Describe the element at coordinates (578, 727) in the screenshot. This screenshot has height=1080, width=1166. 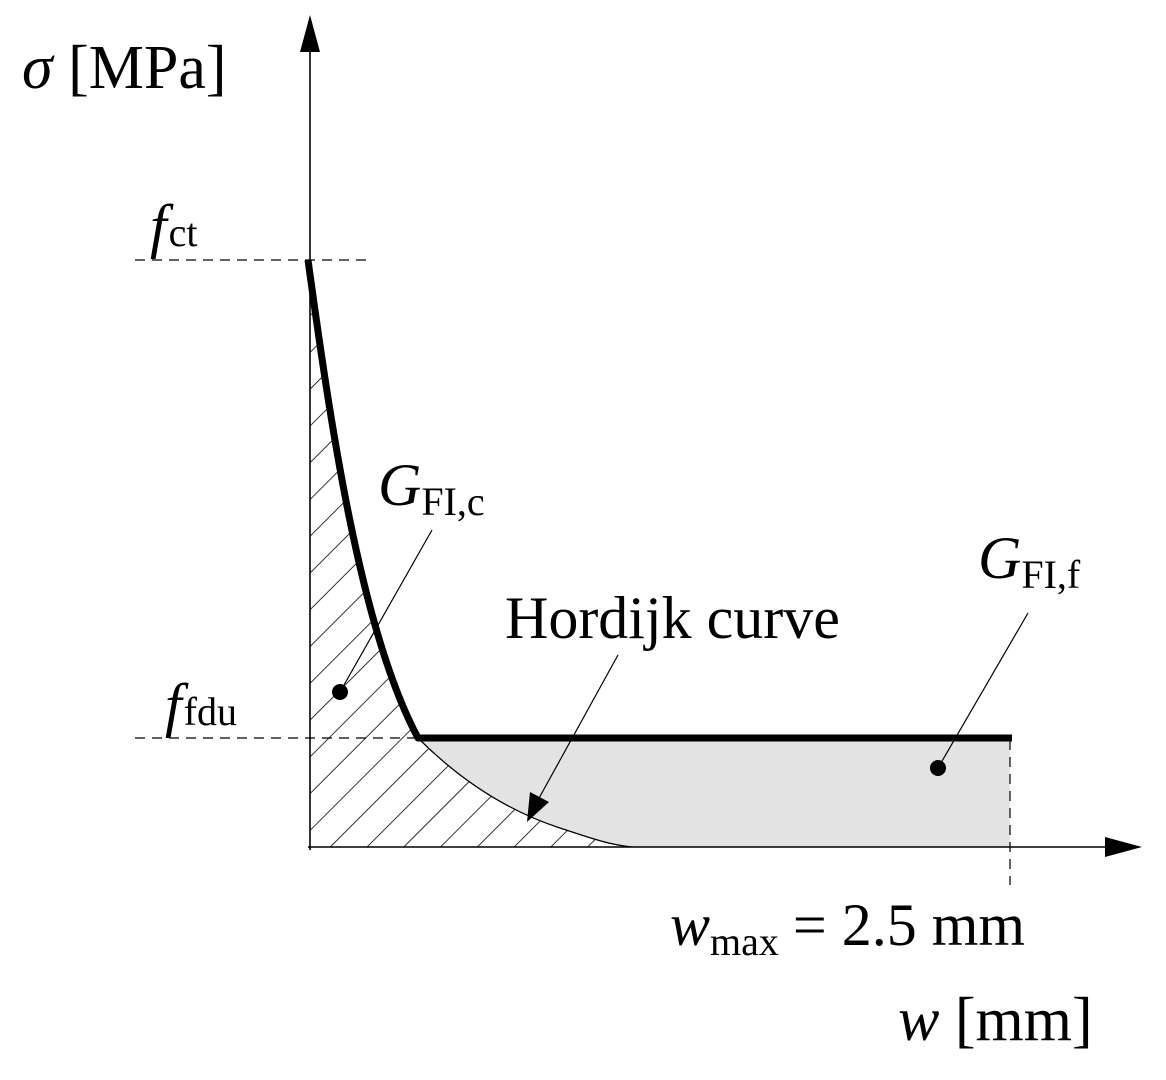
I see `hordijk-leader-line` at that location.